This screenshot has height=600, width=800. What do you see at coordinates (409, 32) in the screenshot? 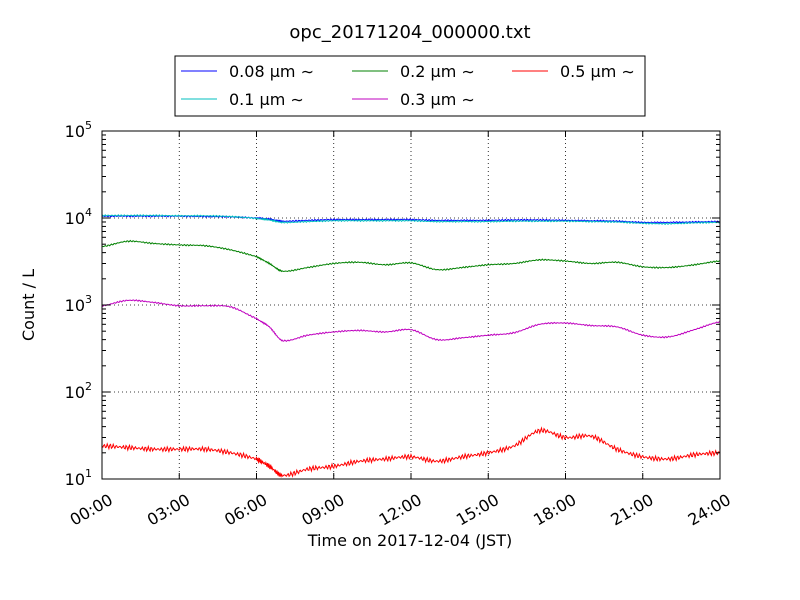
I see `chart-title: opc_20171204_000000.txt` at bounding box center [409, 32].